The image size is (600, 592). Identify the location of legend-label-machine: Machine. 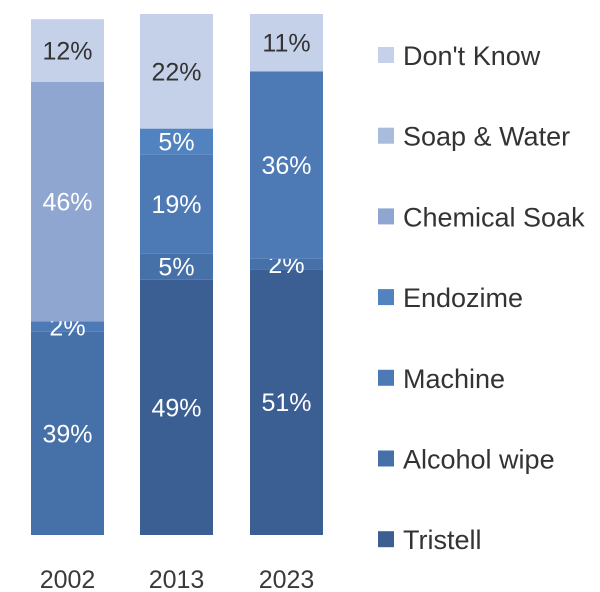
(454, 379).